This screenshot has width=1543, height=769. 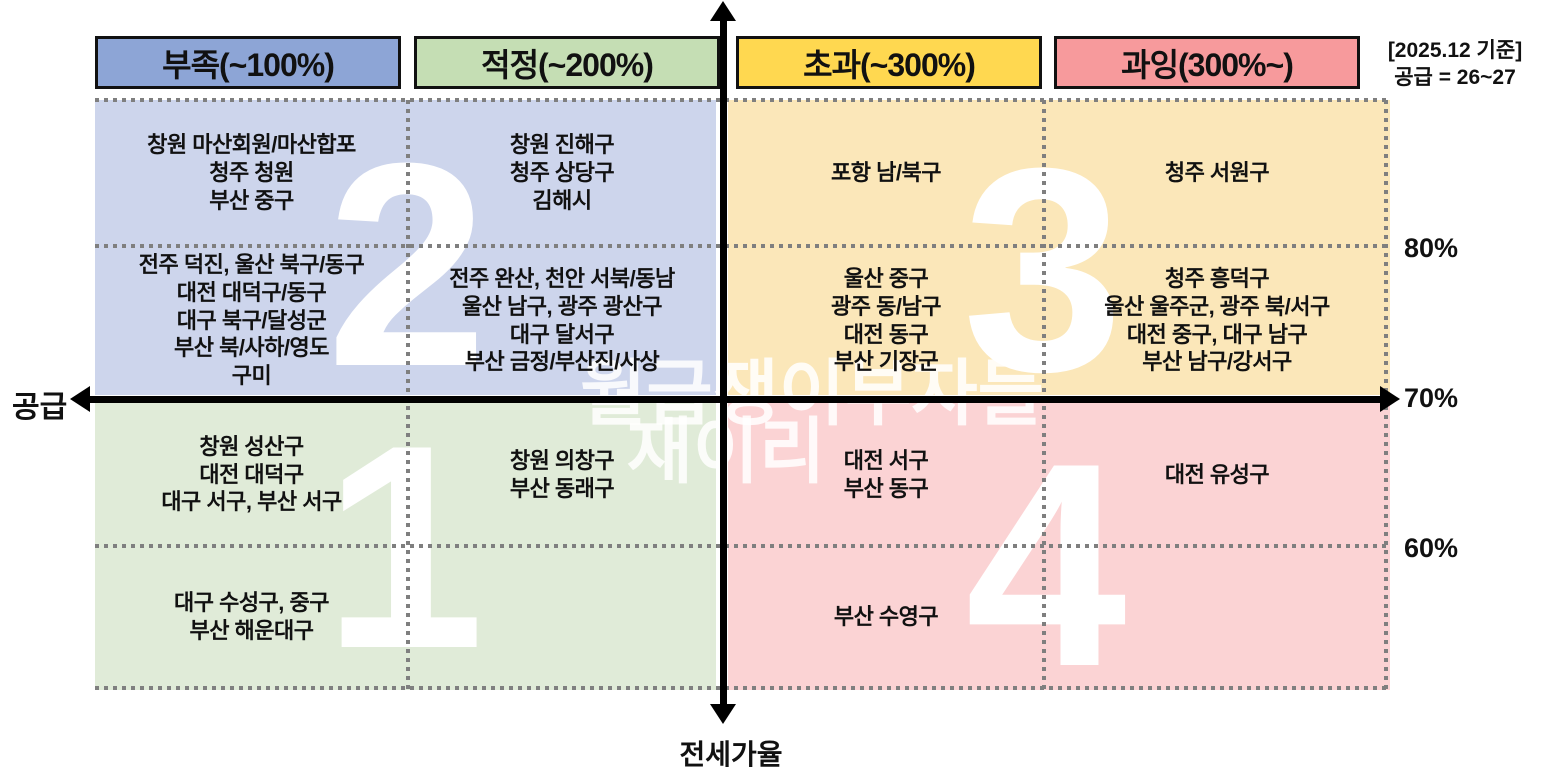 I want to click on cell-r3c3: 대전 서구 부산 동구, so click(x=886, y=474).